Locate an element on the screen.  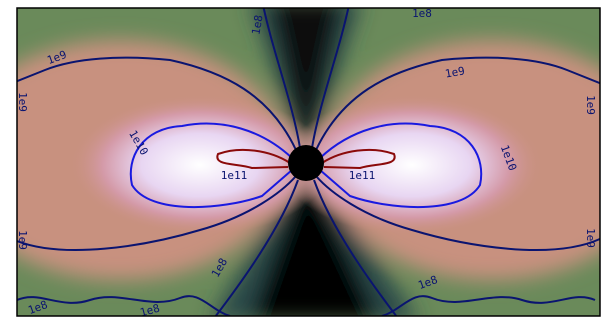
central-mask is located at coordinates (306, 163).